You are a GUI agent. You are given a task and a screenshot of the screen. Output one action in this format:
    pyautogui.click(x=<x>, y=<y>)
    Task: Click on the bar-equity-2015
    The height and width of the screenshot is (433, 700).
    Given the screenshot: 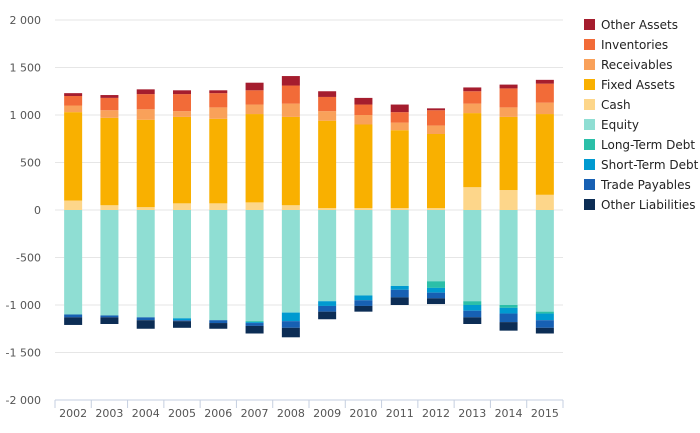 What is the action you would take?
    pyautogui.click(x=544, y=261)
    